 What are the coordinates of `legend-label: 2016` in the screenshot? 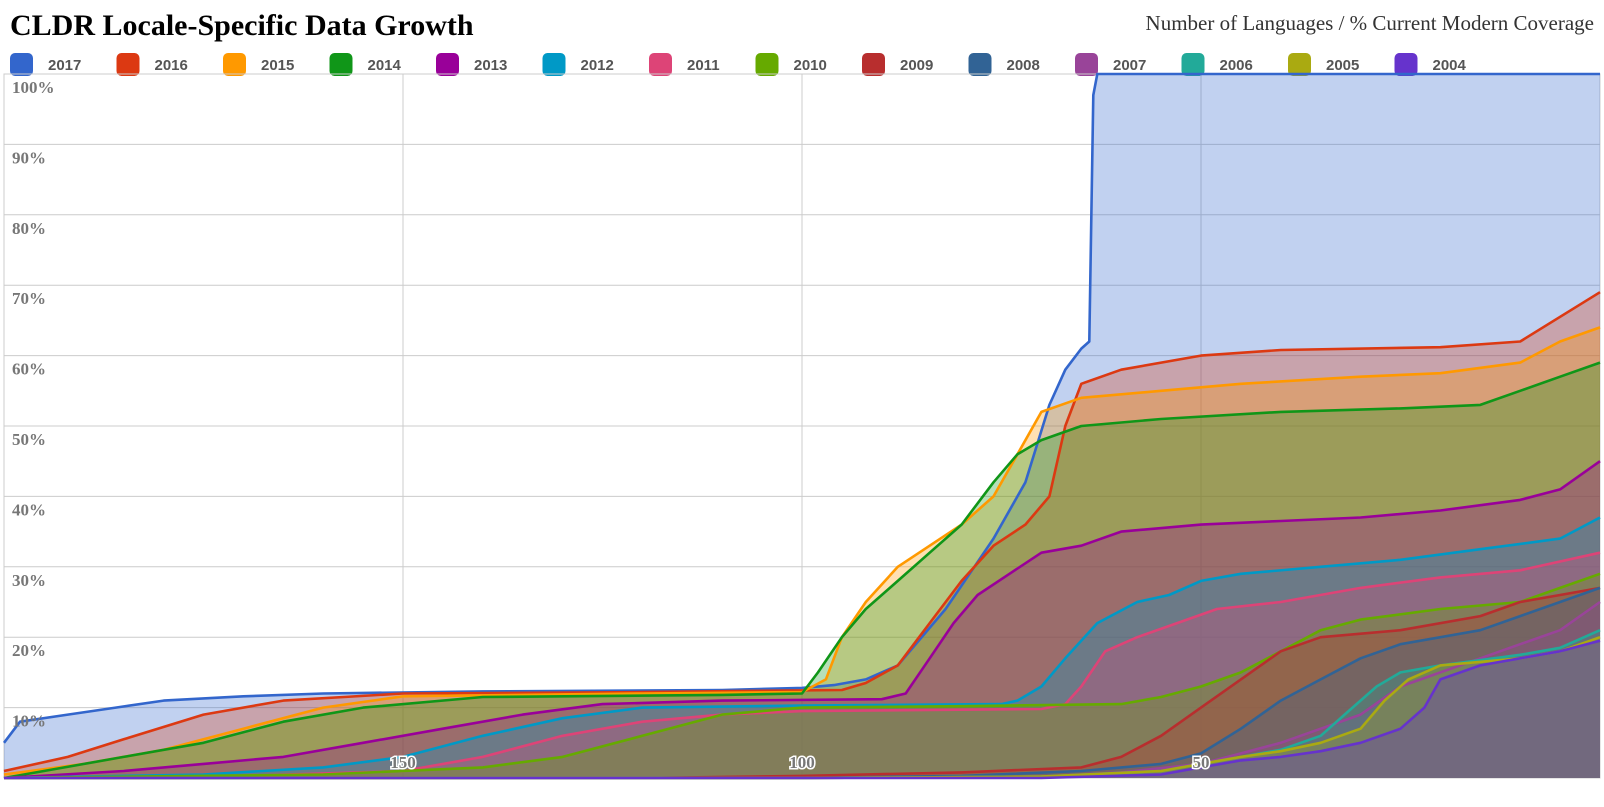 It's located at (171, 65).